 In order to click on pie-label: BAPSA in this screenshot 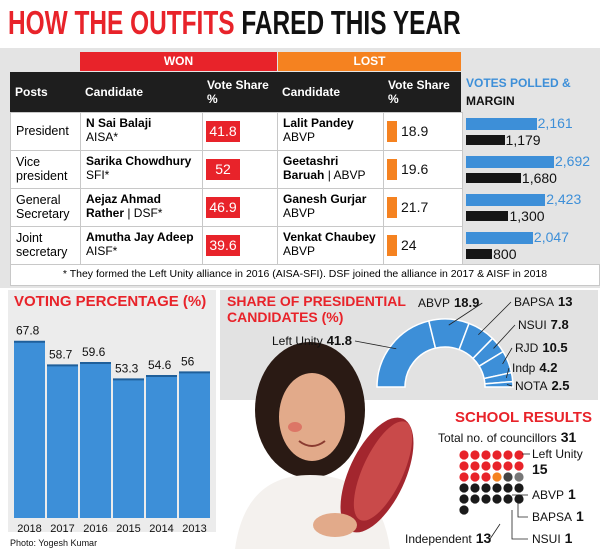, I will do `click(534, 302)`.